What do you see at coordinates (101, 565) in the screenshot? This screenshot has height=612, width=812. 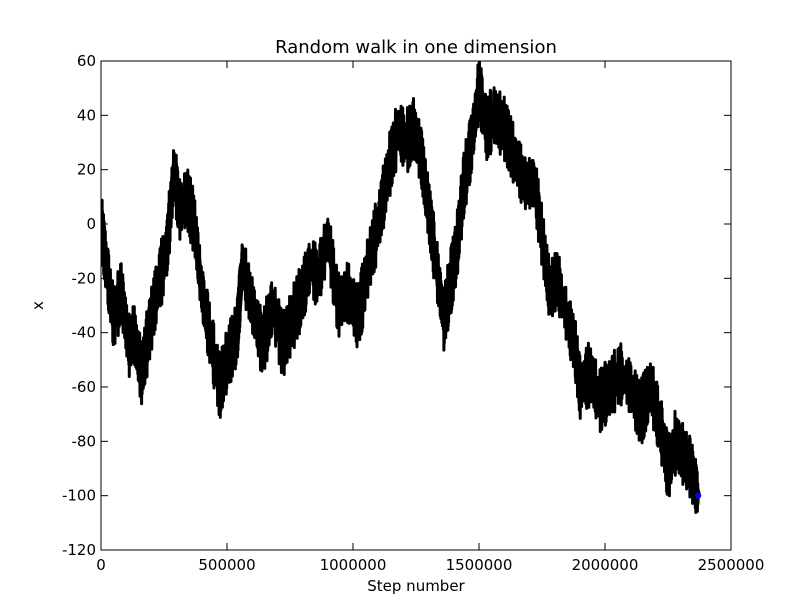 I see `x-tick-label: 0` at bounding box center [101, 565].